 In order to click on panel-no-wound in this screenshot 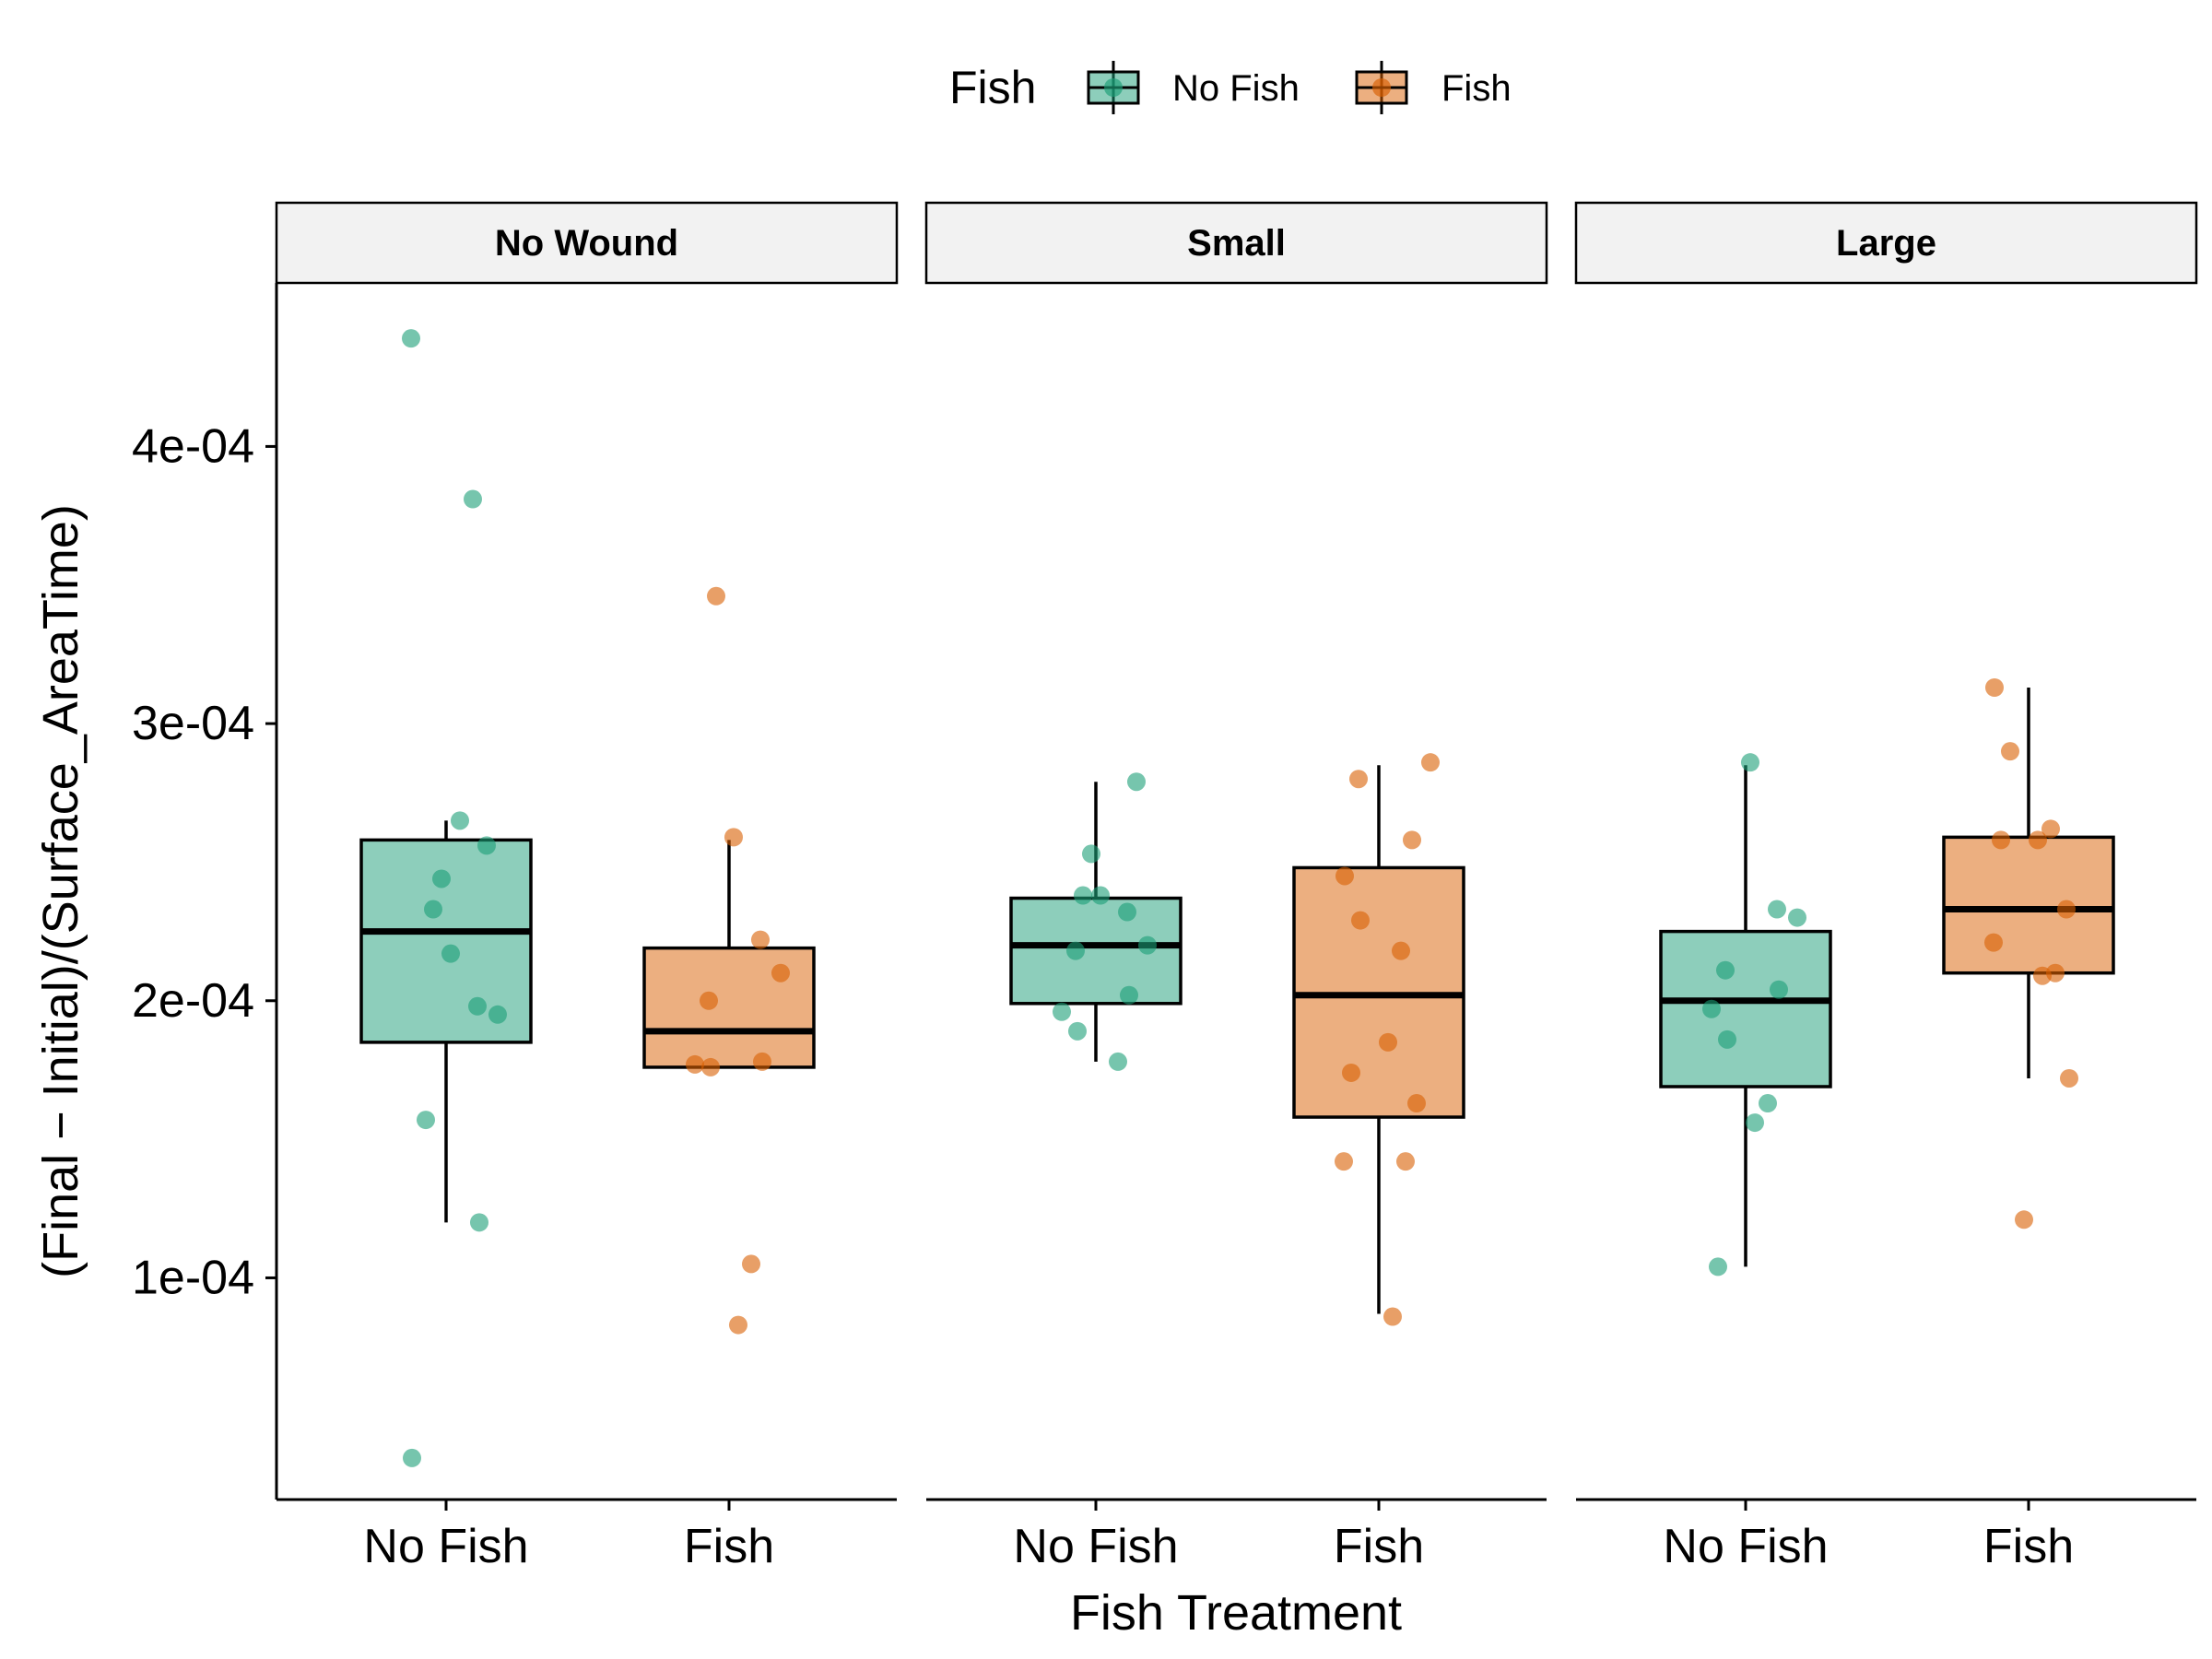, I will do `click(587, 898)`.